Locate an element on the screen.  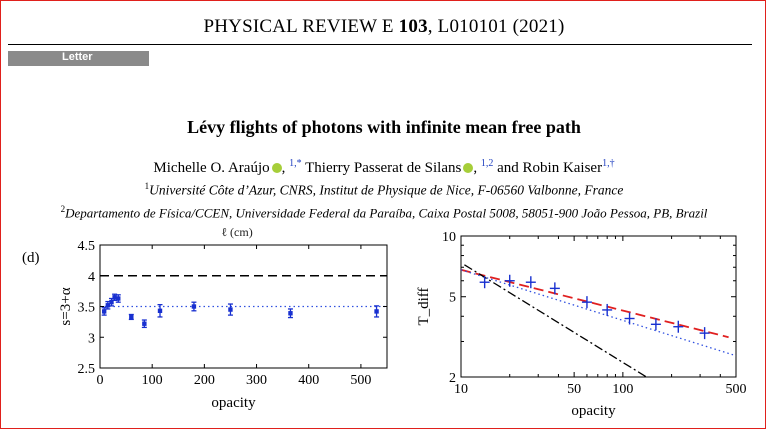
y-tick-label: 3.5 is located at coordinates (87, 308).